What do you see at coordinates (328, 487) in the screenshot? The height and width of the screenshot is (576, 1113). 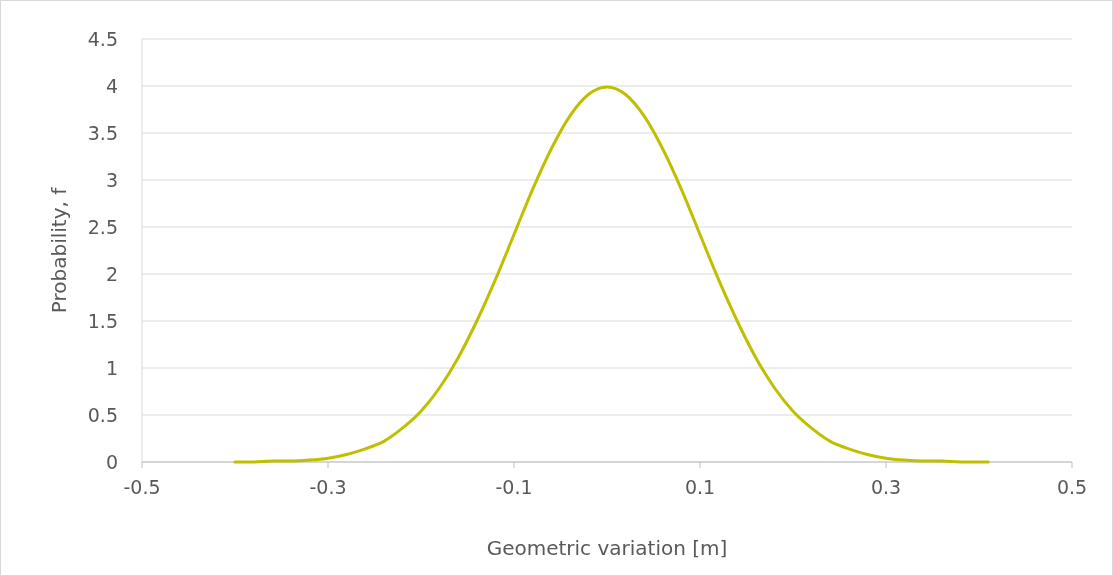 I see `x-tick-label: -0.3` at bounding box center [328, 487].